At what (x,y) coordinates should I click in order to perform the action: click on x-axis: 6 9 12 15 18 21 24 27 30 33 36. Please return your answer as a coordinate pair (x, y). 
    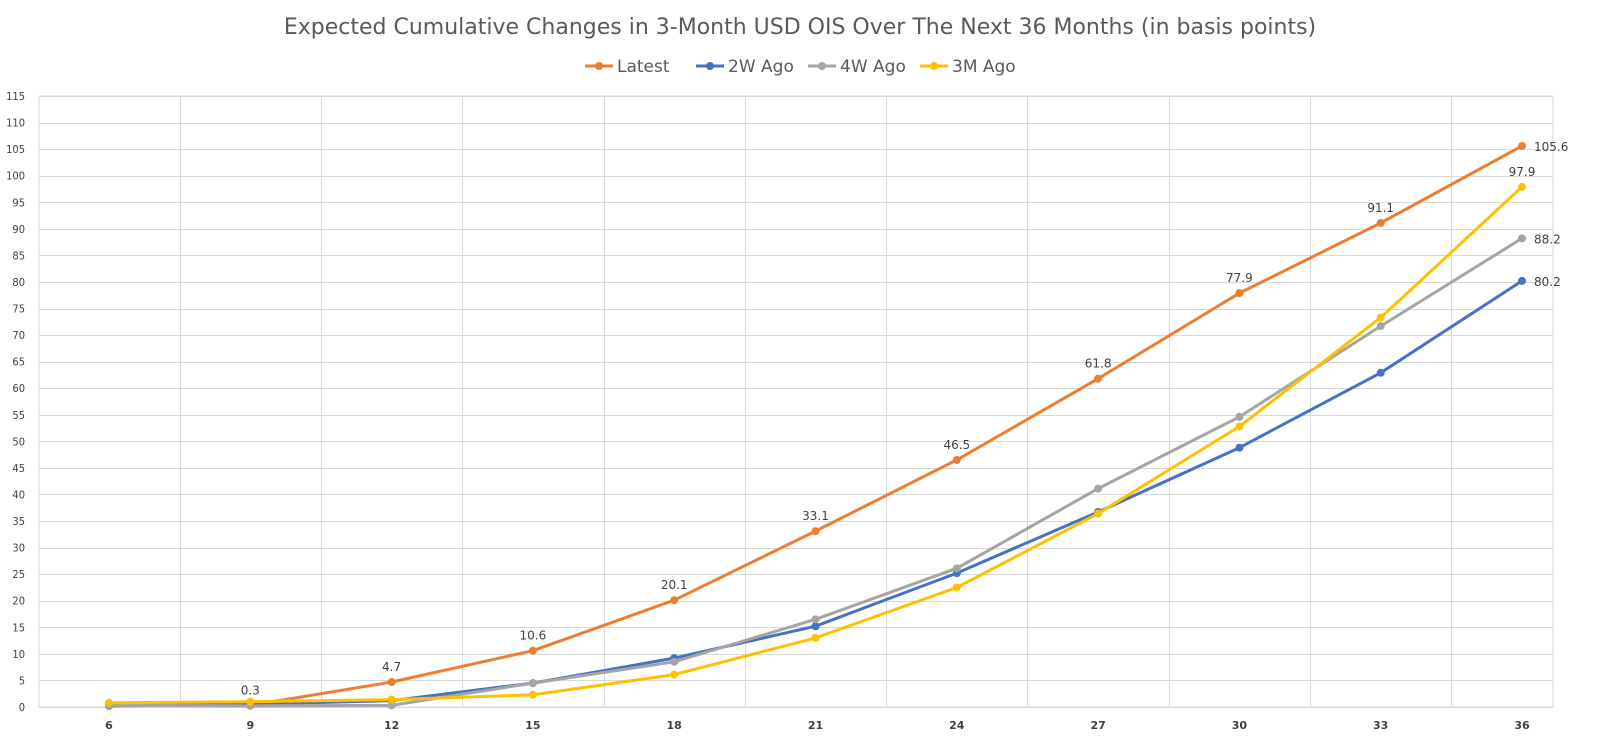
    Looking at the image, I should click on (817, 725).